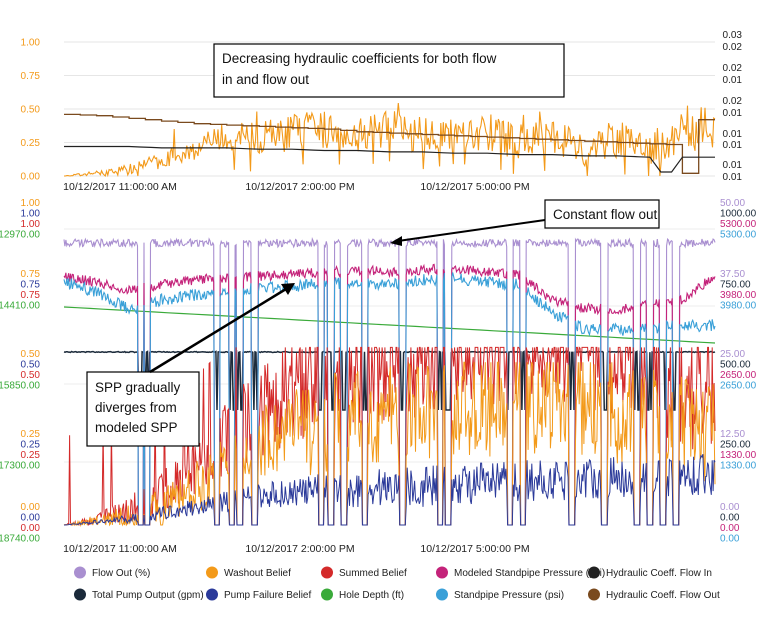 This screenshot has width=768, height=620. What do you see at coordinates (732, 274) in the screenshot?
I see `bottom-right-tick-label: 37.50` at bounding box center [732, 274].